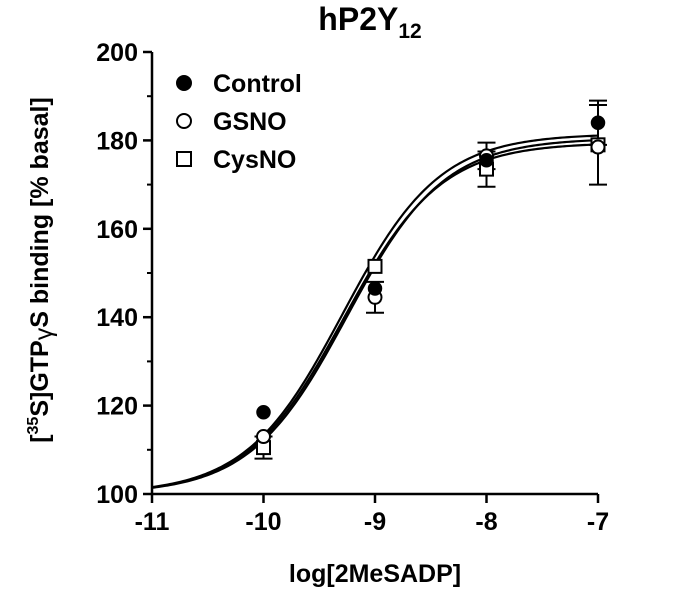  What do you see at coordinates (184, 159) in the screenshot?
I see `legend-marker-open-square` at bounding box center [184, 159].